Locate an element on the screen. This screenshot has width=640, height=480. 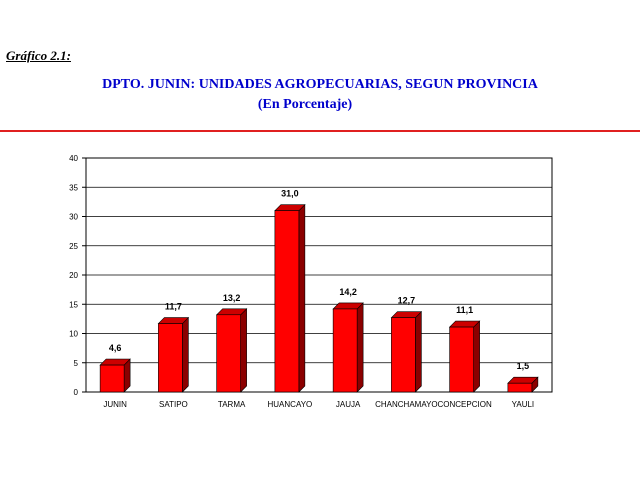
data-label: 14,2 is located at coordinates (348, 292).